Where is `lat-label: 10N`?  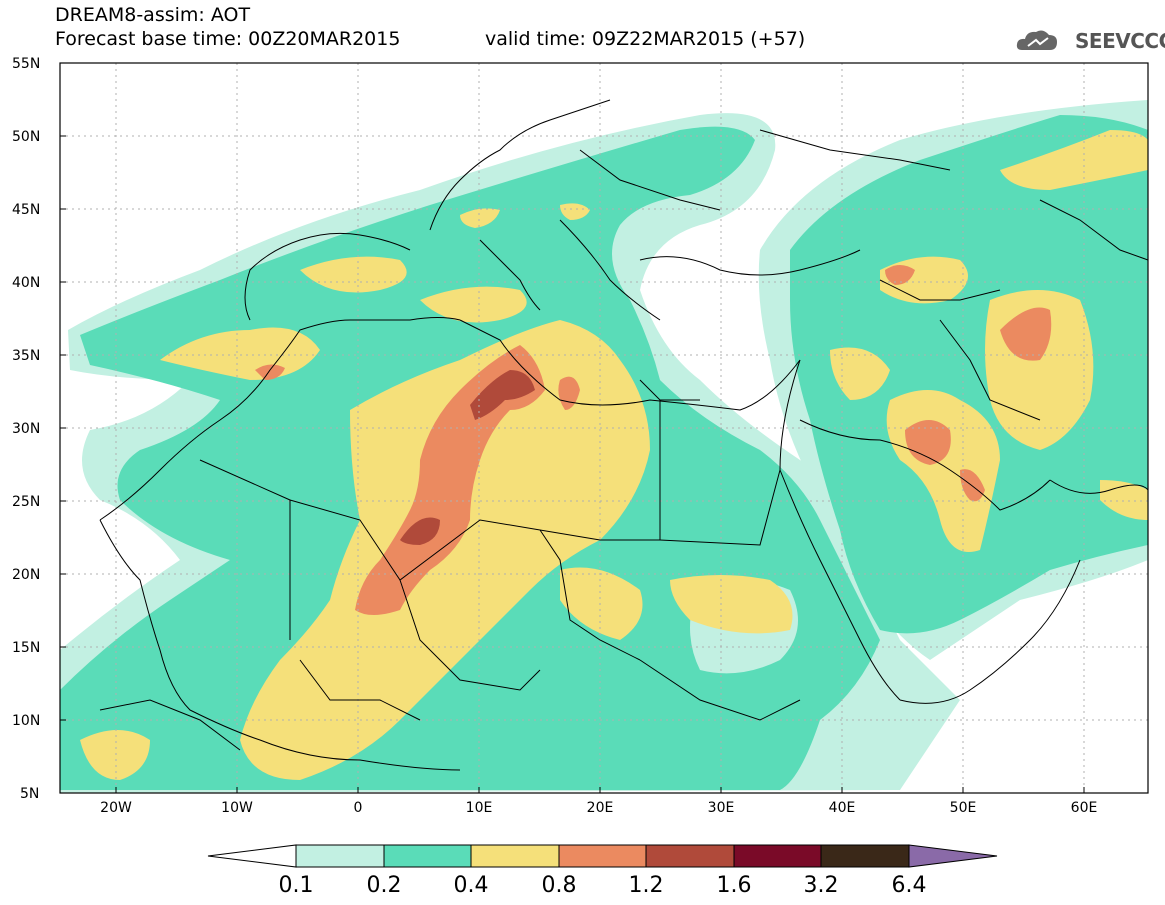
lat-label: 10N is located at coordinates (26, 721).